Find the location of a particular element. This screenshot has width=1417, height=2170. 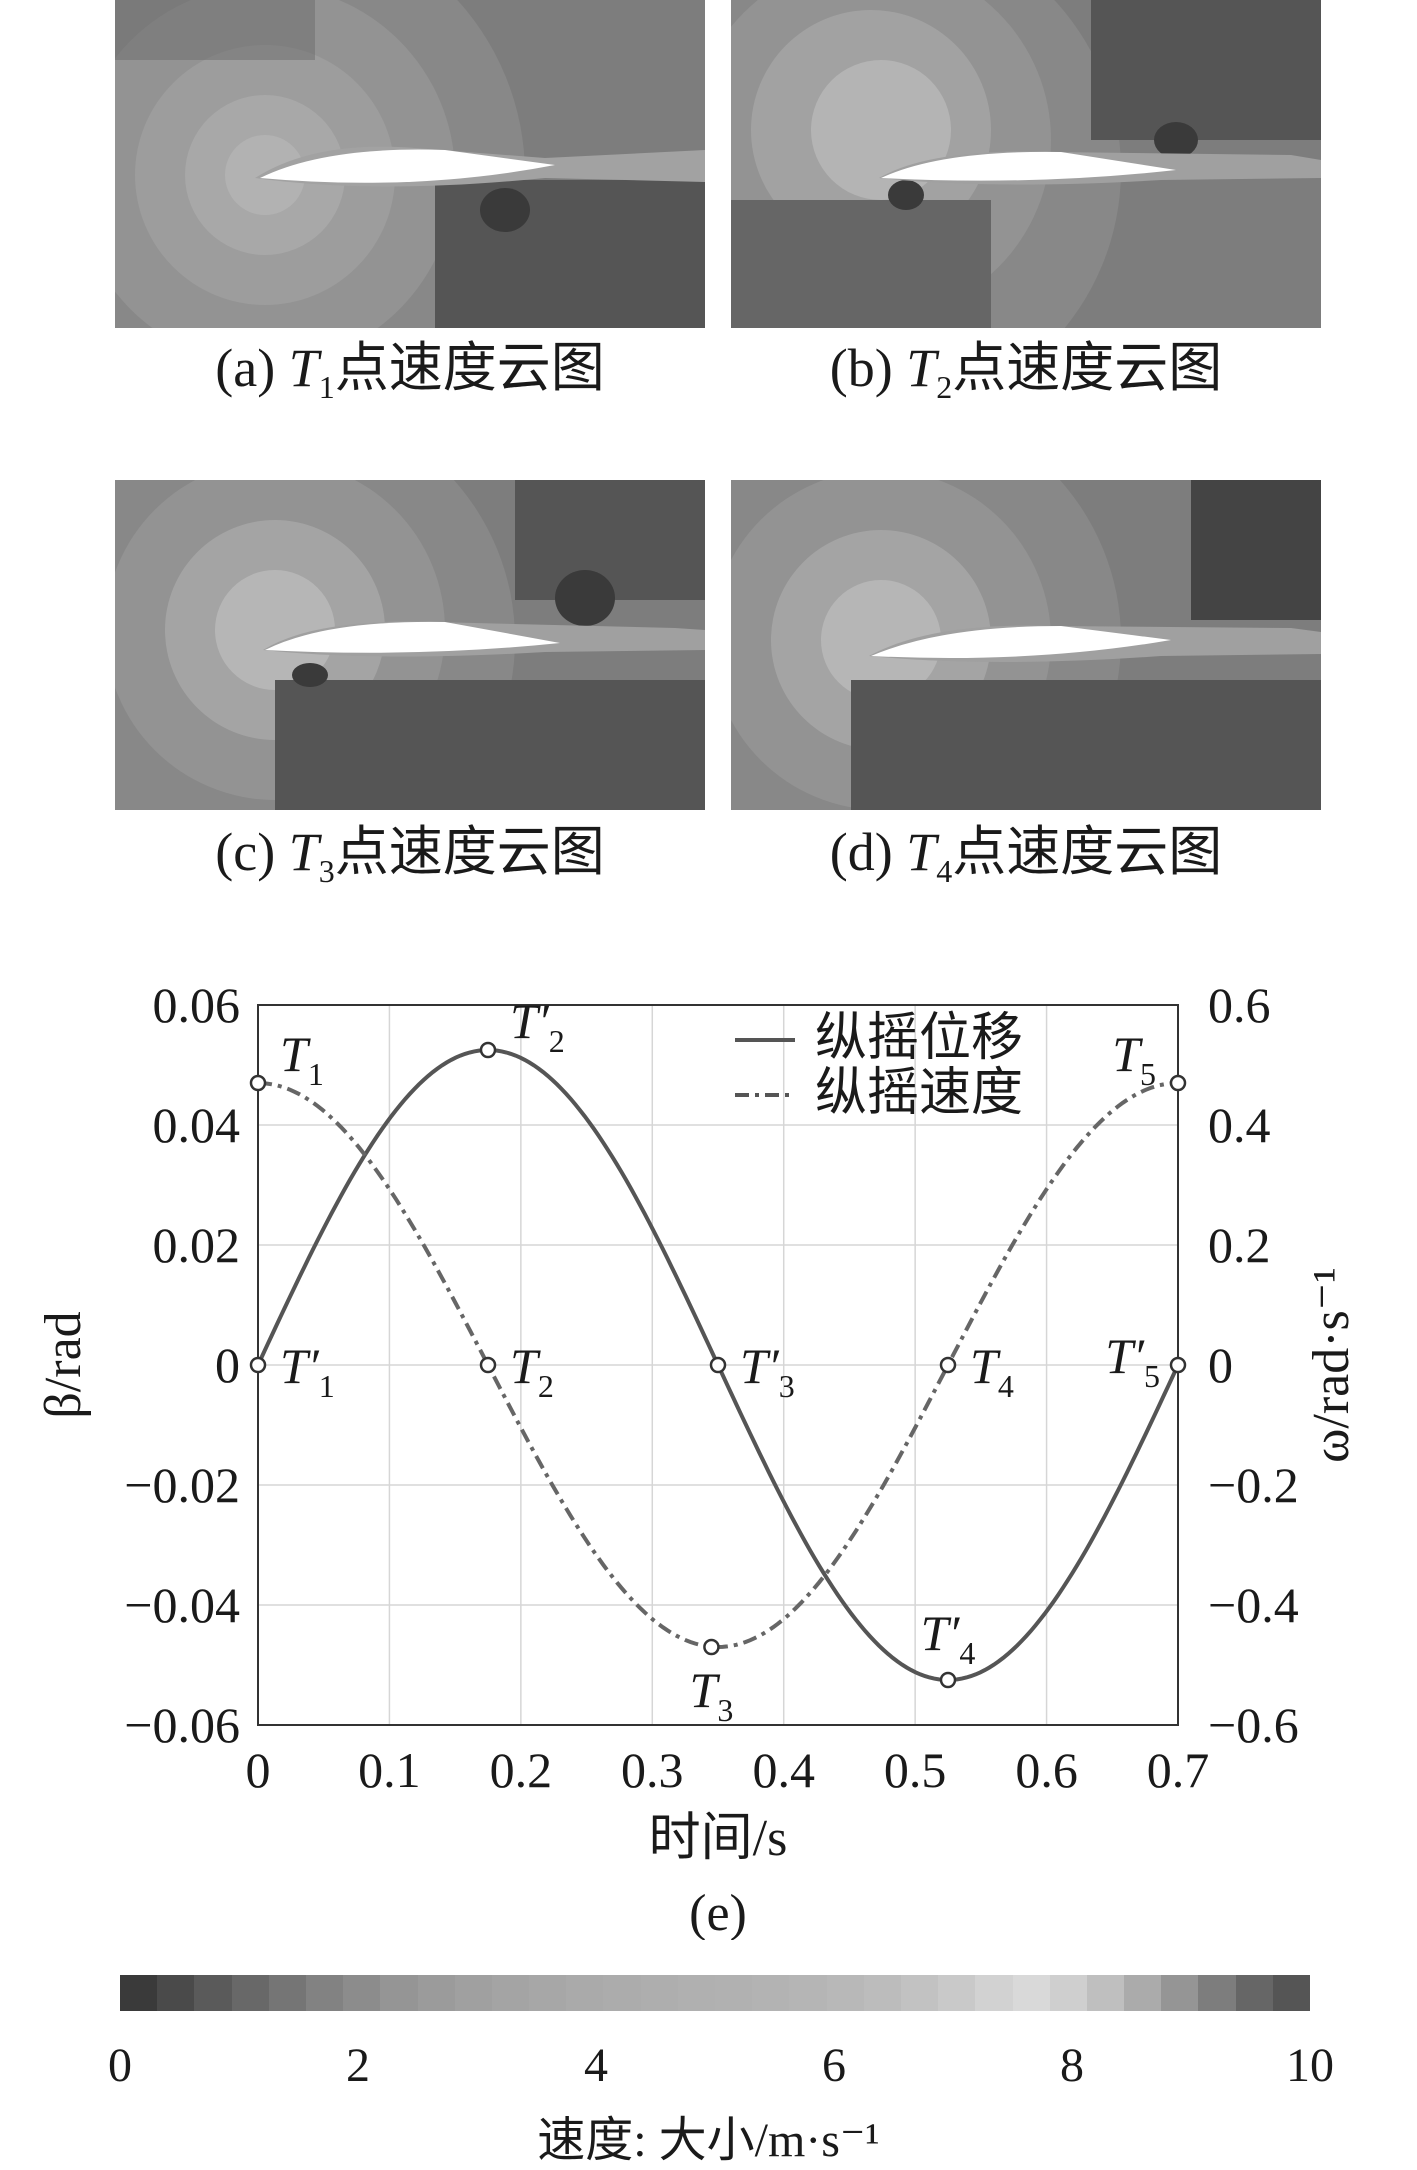

colorbar-label: 速度: 大小/m·s⁻¹ is located at coordinates (708, 2140).